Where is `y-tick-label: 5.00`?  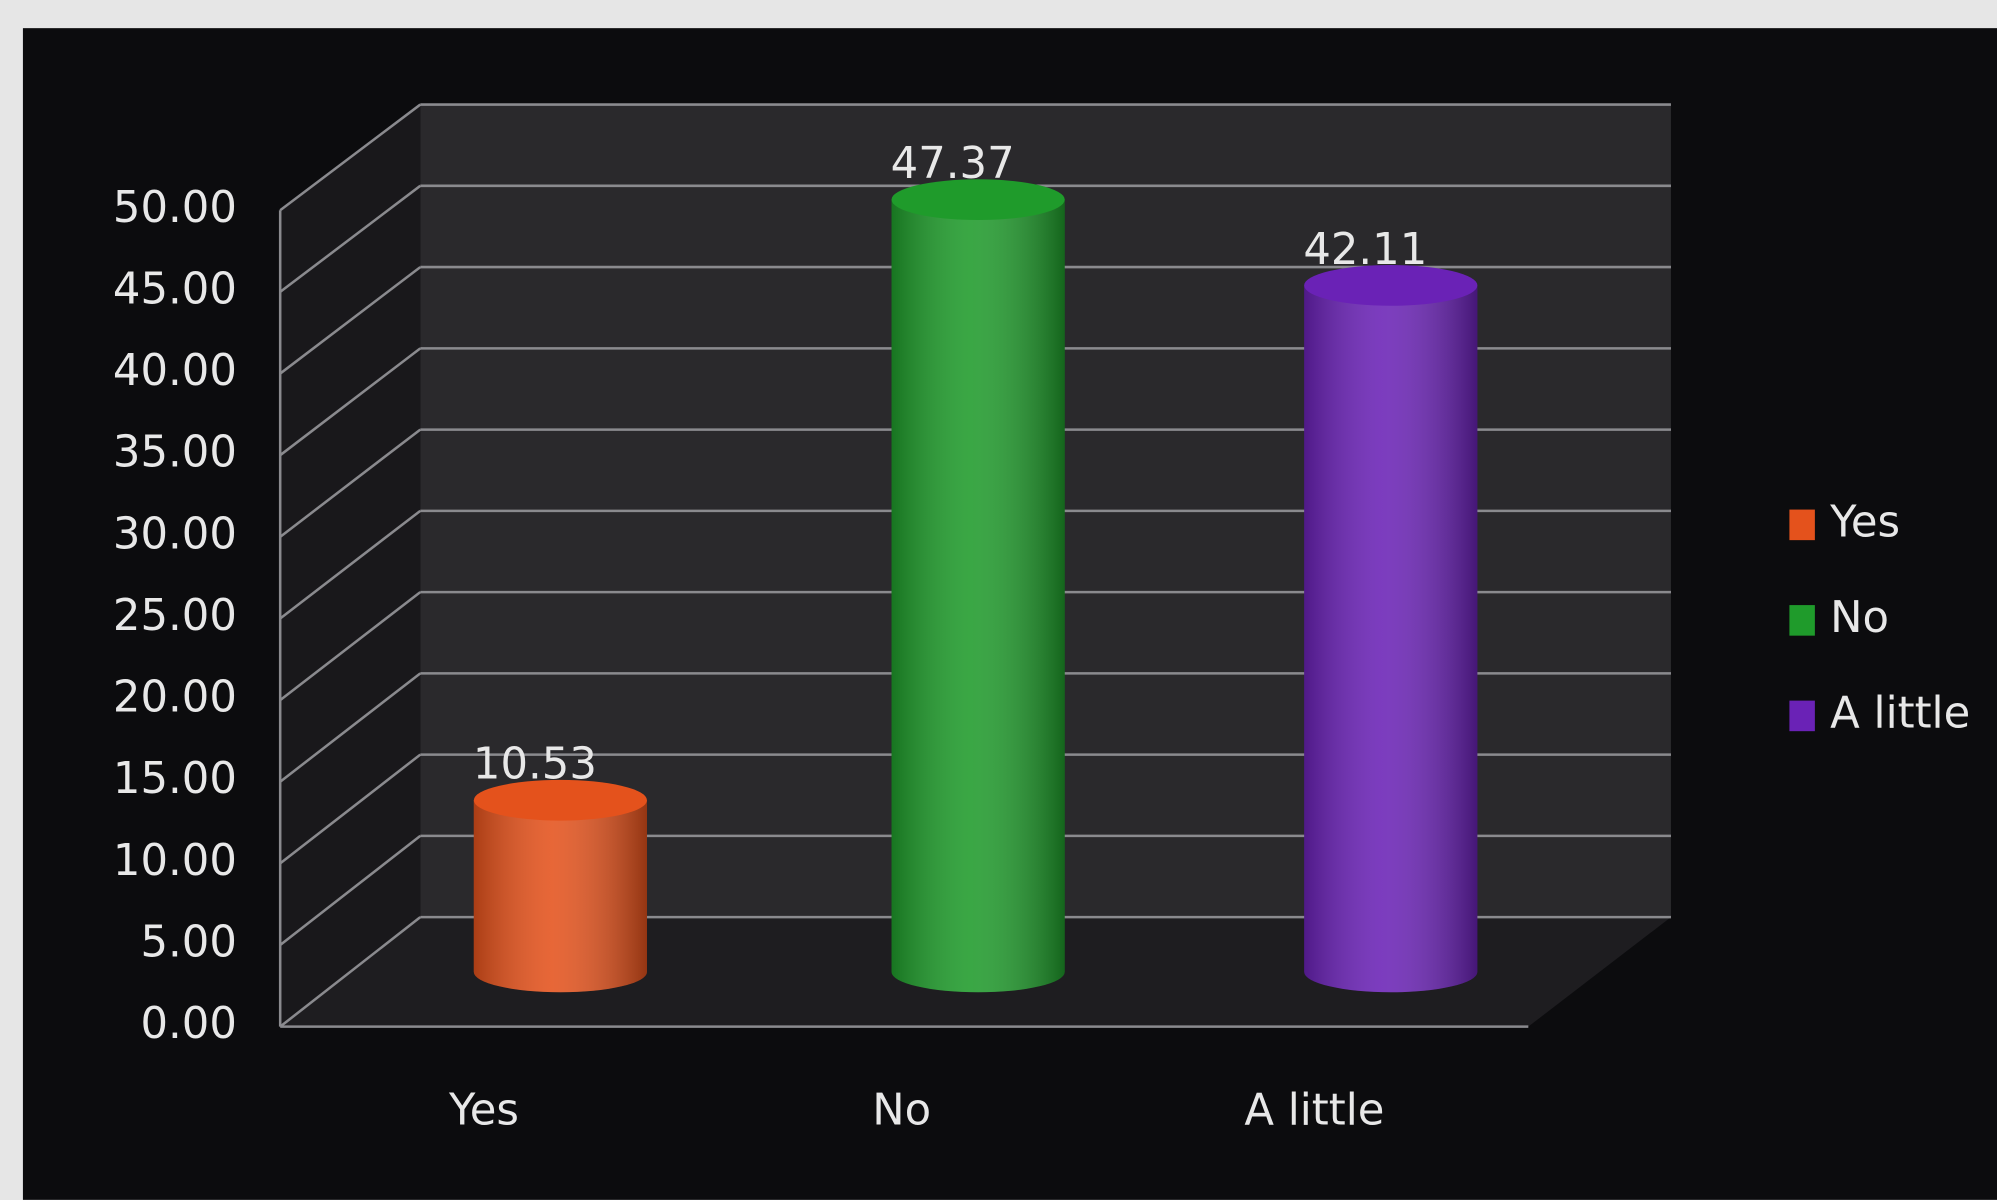 y-tick-label: 5.00 is located at coordinates (188, 943).